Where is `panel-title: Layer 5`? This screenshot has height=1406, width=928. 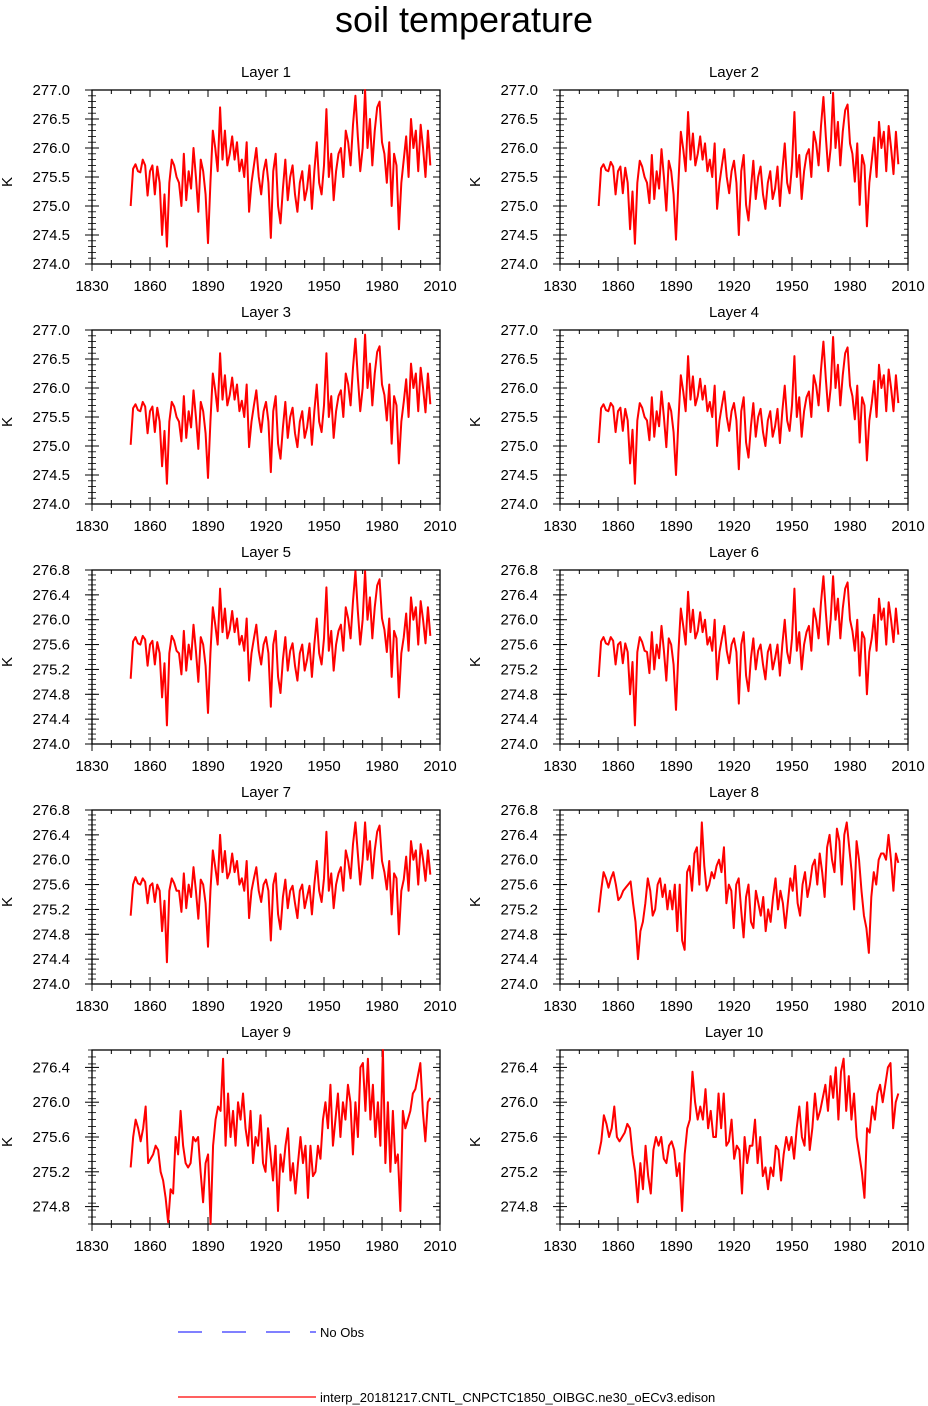 panel-title: Layer 5 is located at coordinates (266, 552).